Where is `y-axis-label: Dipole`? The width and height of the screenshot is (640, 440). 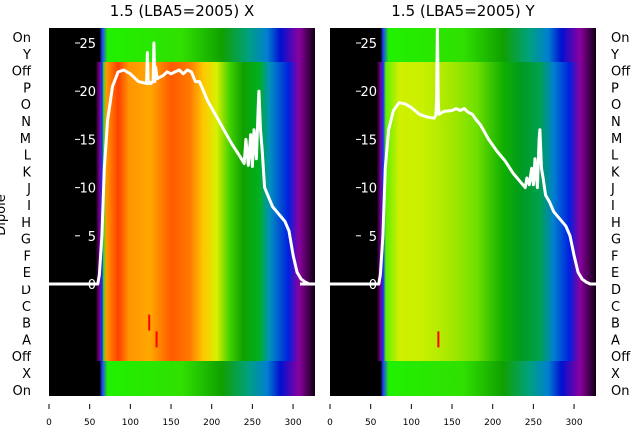 y-axis-label: Dipole is located at coordinates (4, 214).